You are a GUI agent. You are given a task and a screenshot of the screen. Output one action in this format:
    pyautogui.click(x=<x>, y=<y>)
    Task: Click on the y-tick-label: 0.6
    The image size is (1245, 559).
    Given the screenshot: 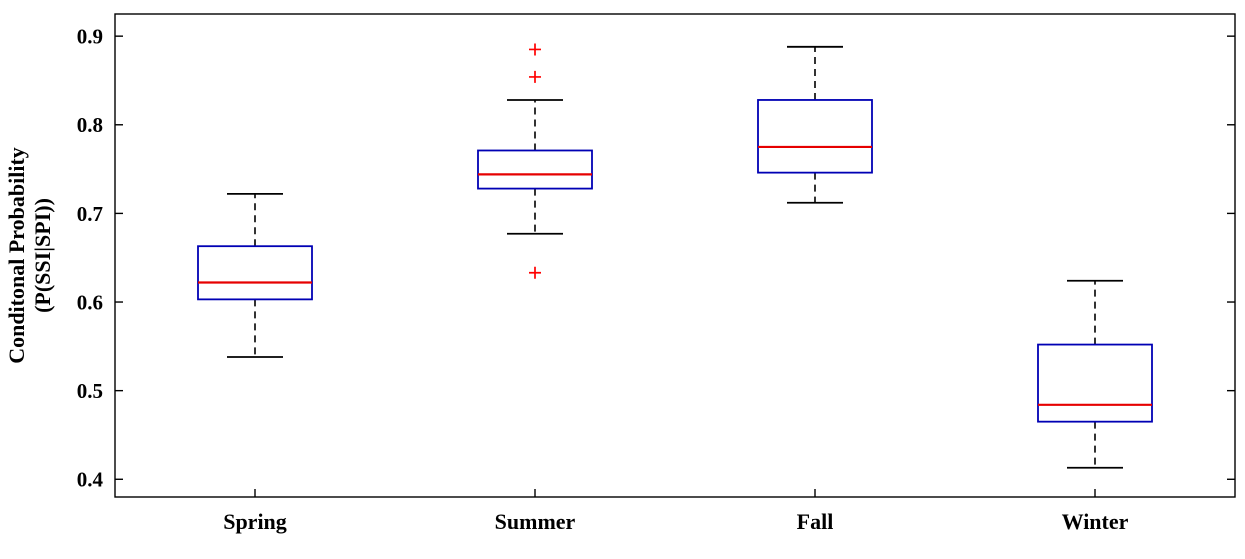 What is the action you would take?
    pyautogui.click(x=90, y=302)
    